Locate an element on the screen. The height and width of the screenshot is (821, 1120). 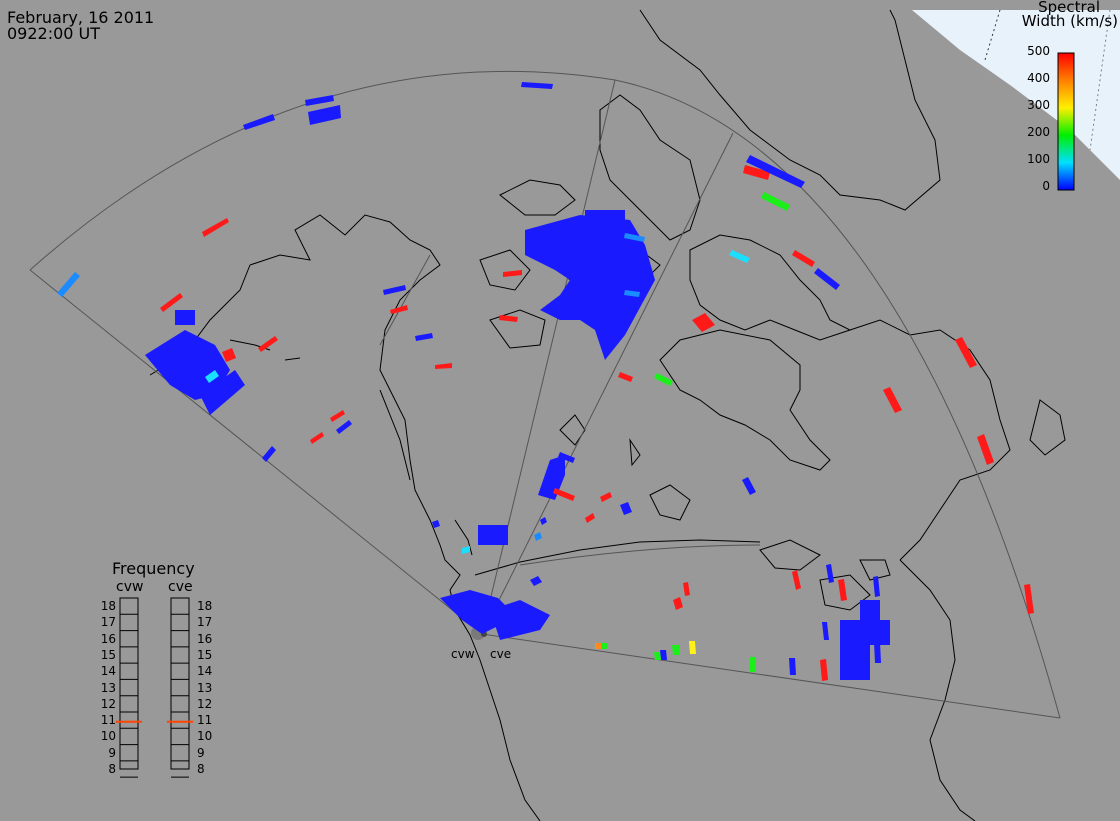
echo-cluster-east is located at coordinates (865, 640).